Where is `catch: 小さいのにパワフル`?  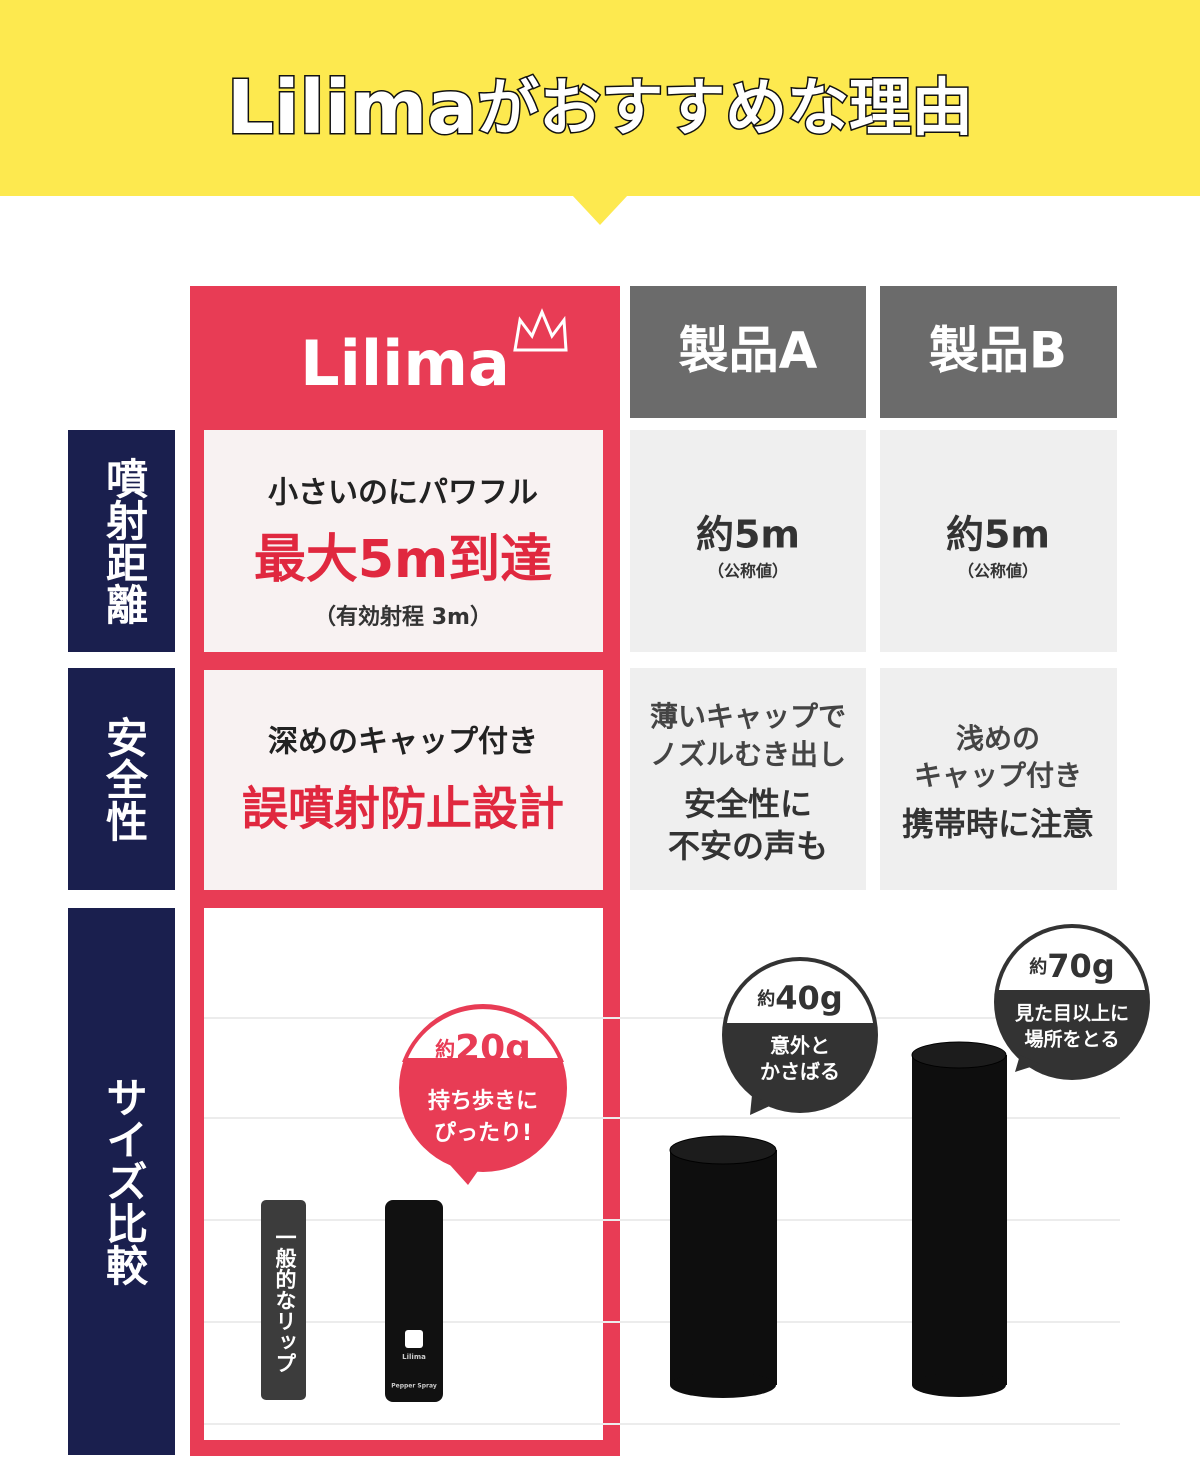
catch: 小さいのにパワフル is located at coordinates (403, 493).